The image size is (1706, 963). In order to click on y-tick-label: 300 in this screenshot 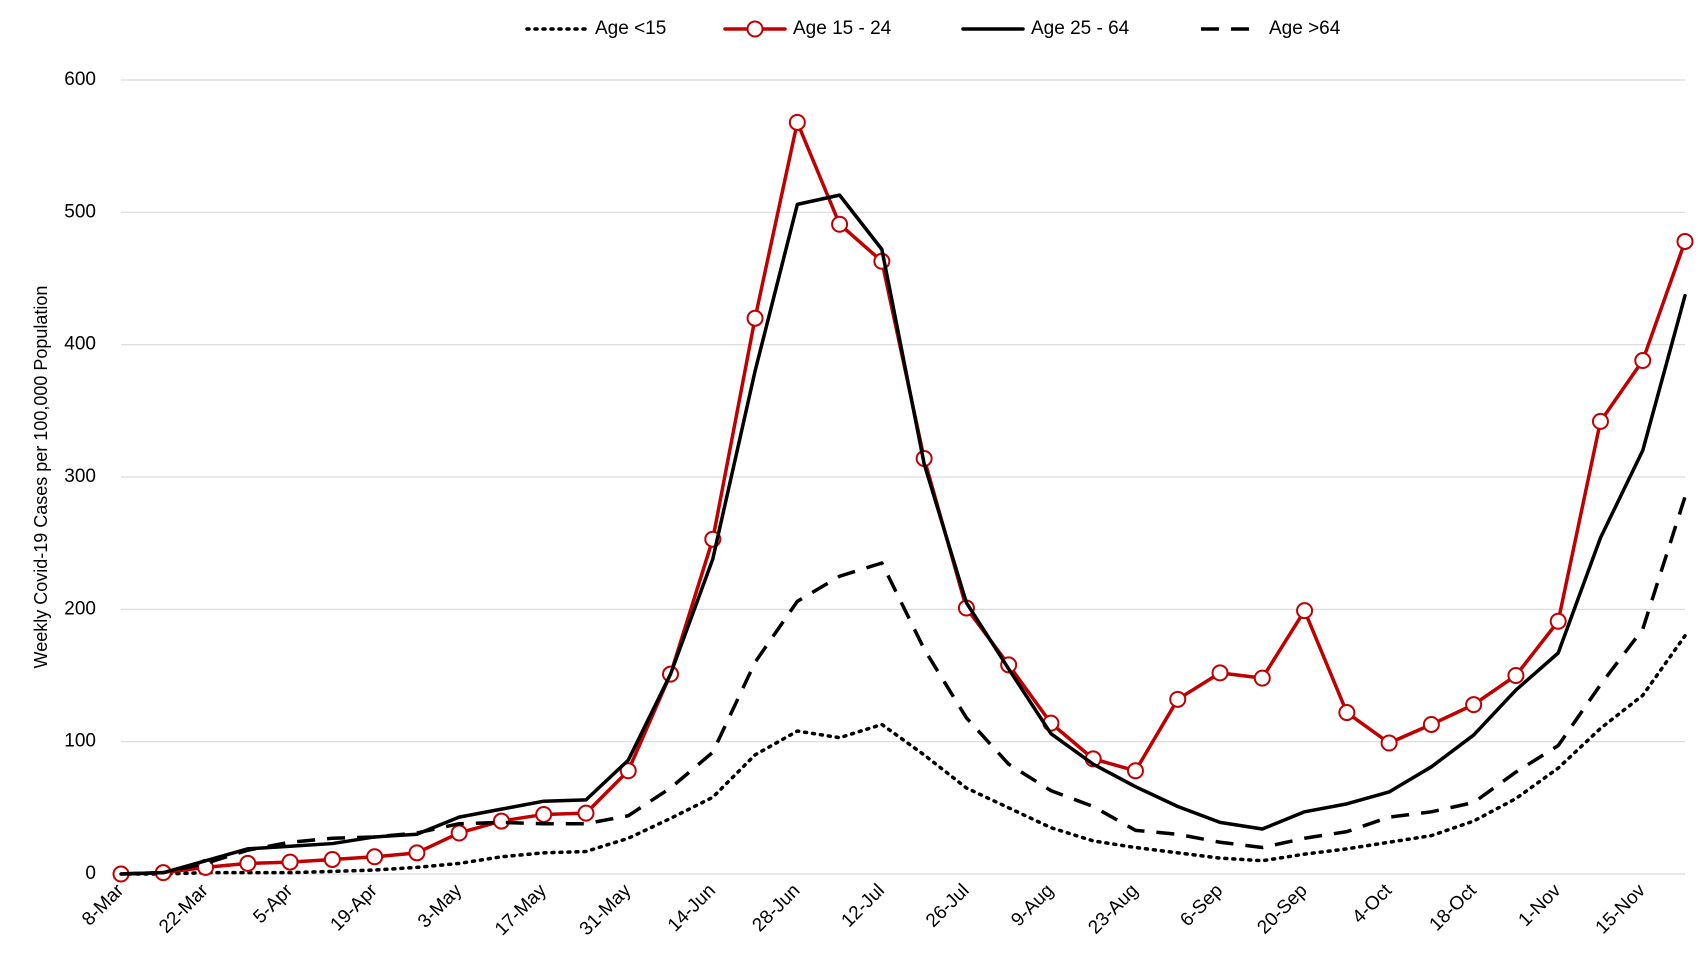, I will do `click(80, 476)`.